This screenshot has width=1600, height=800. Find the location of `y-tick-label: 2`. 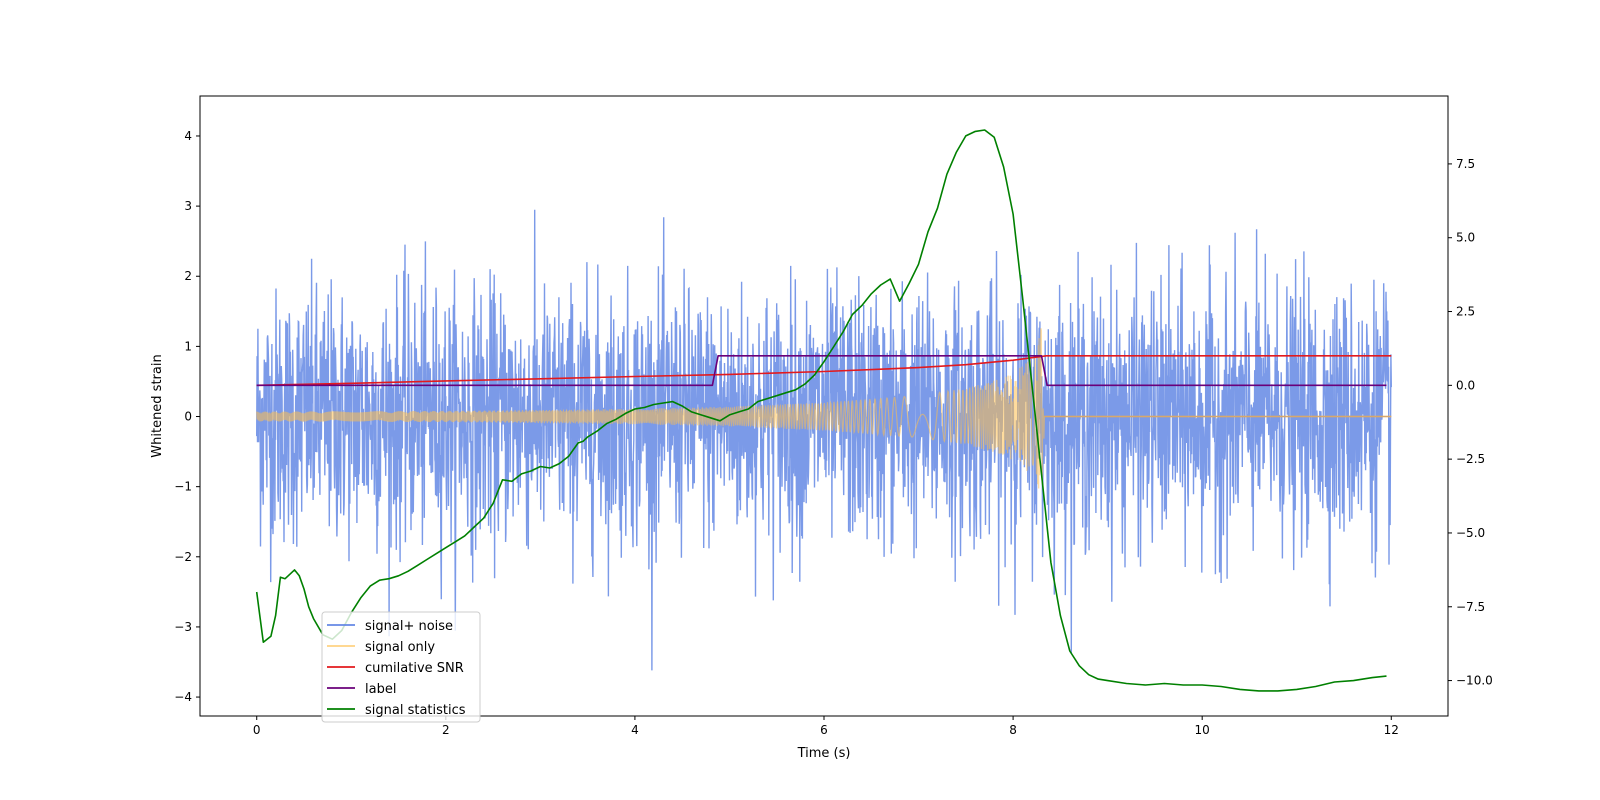

y-tick-label: 2 is located at coordinates (188, 276).